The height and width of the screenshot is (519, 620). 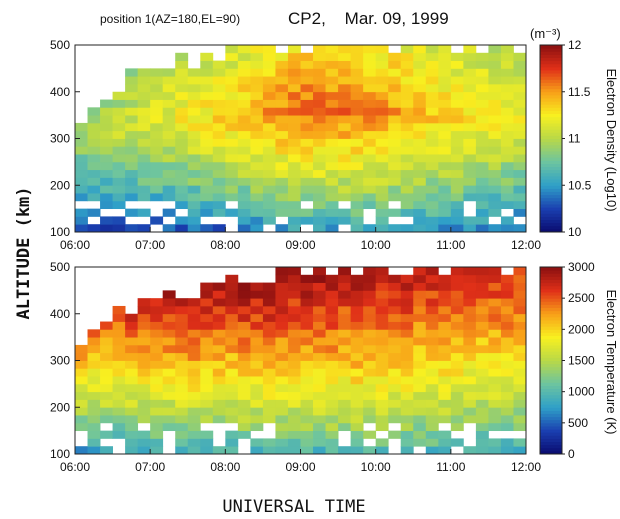 What do you see at coordinates (60, 267) in the screenshot?
I see `y-tick-label: 500` at bounding box center [60, 267].